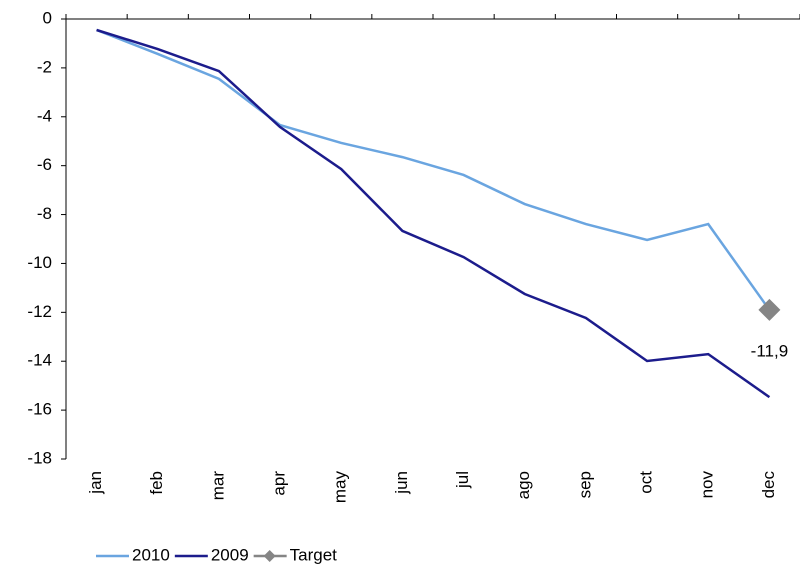  What do you see at coordinates (768, 485) in the screenshot?
I see `x-tick-label: dec` at bounding box center [768, 485].